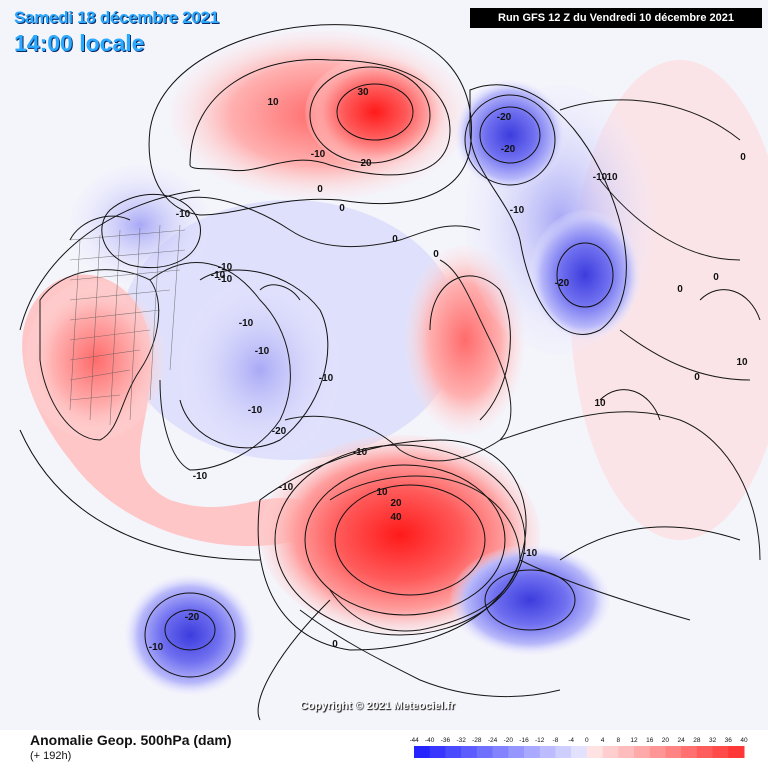 This screenshot has width=768, height=768. Describe the element at coordinates (510, 135) in the screenshot. I see `anomaly-low-siberia-north` at that location.